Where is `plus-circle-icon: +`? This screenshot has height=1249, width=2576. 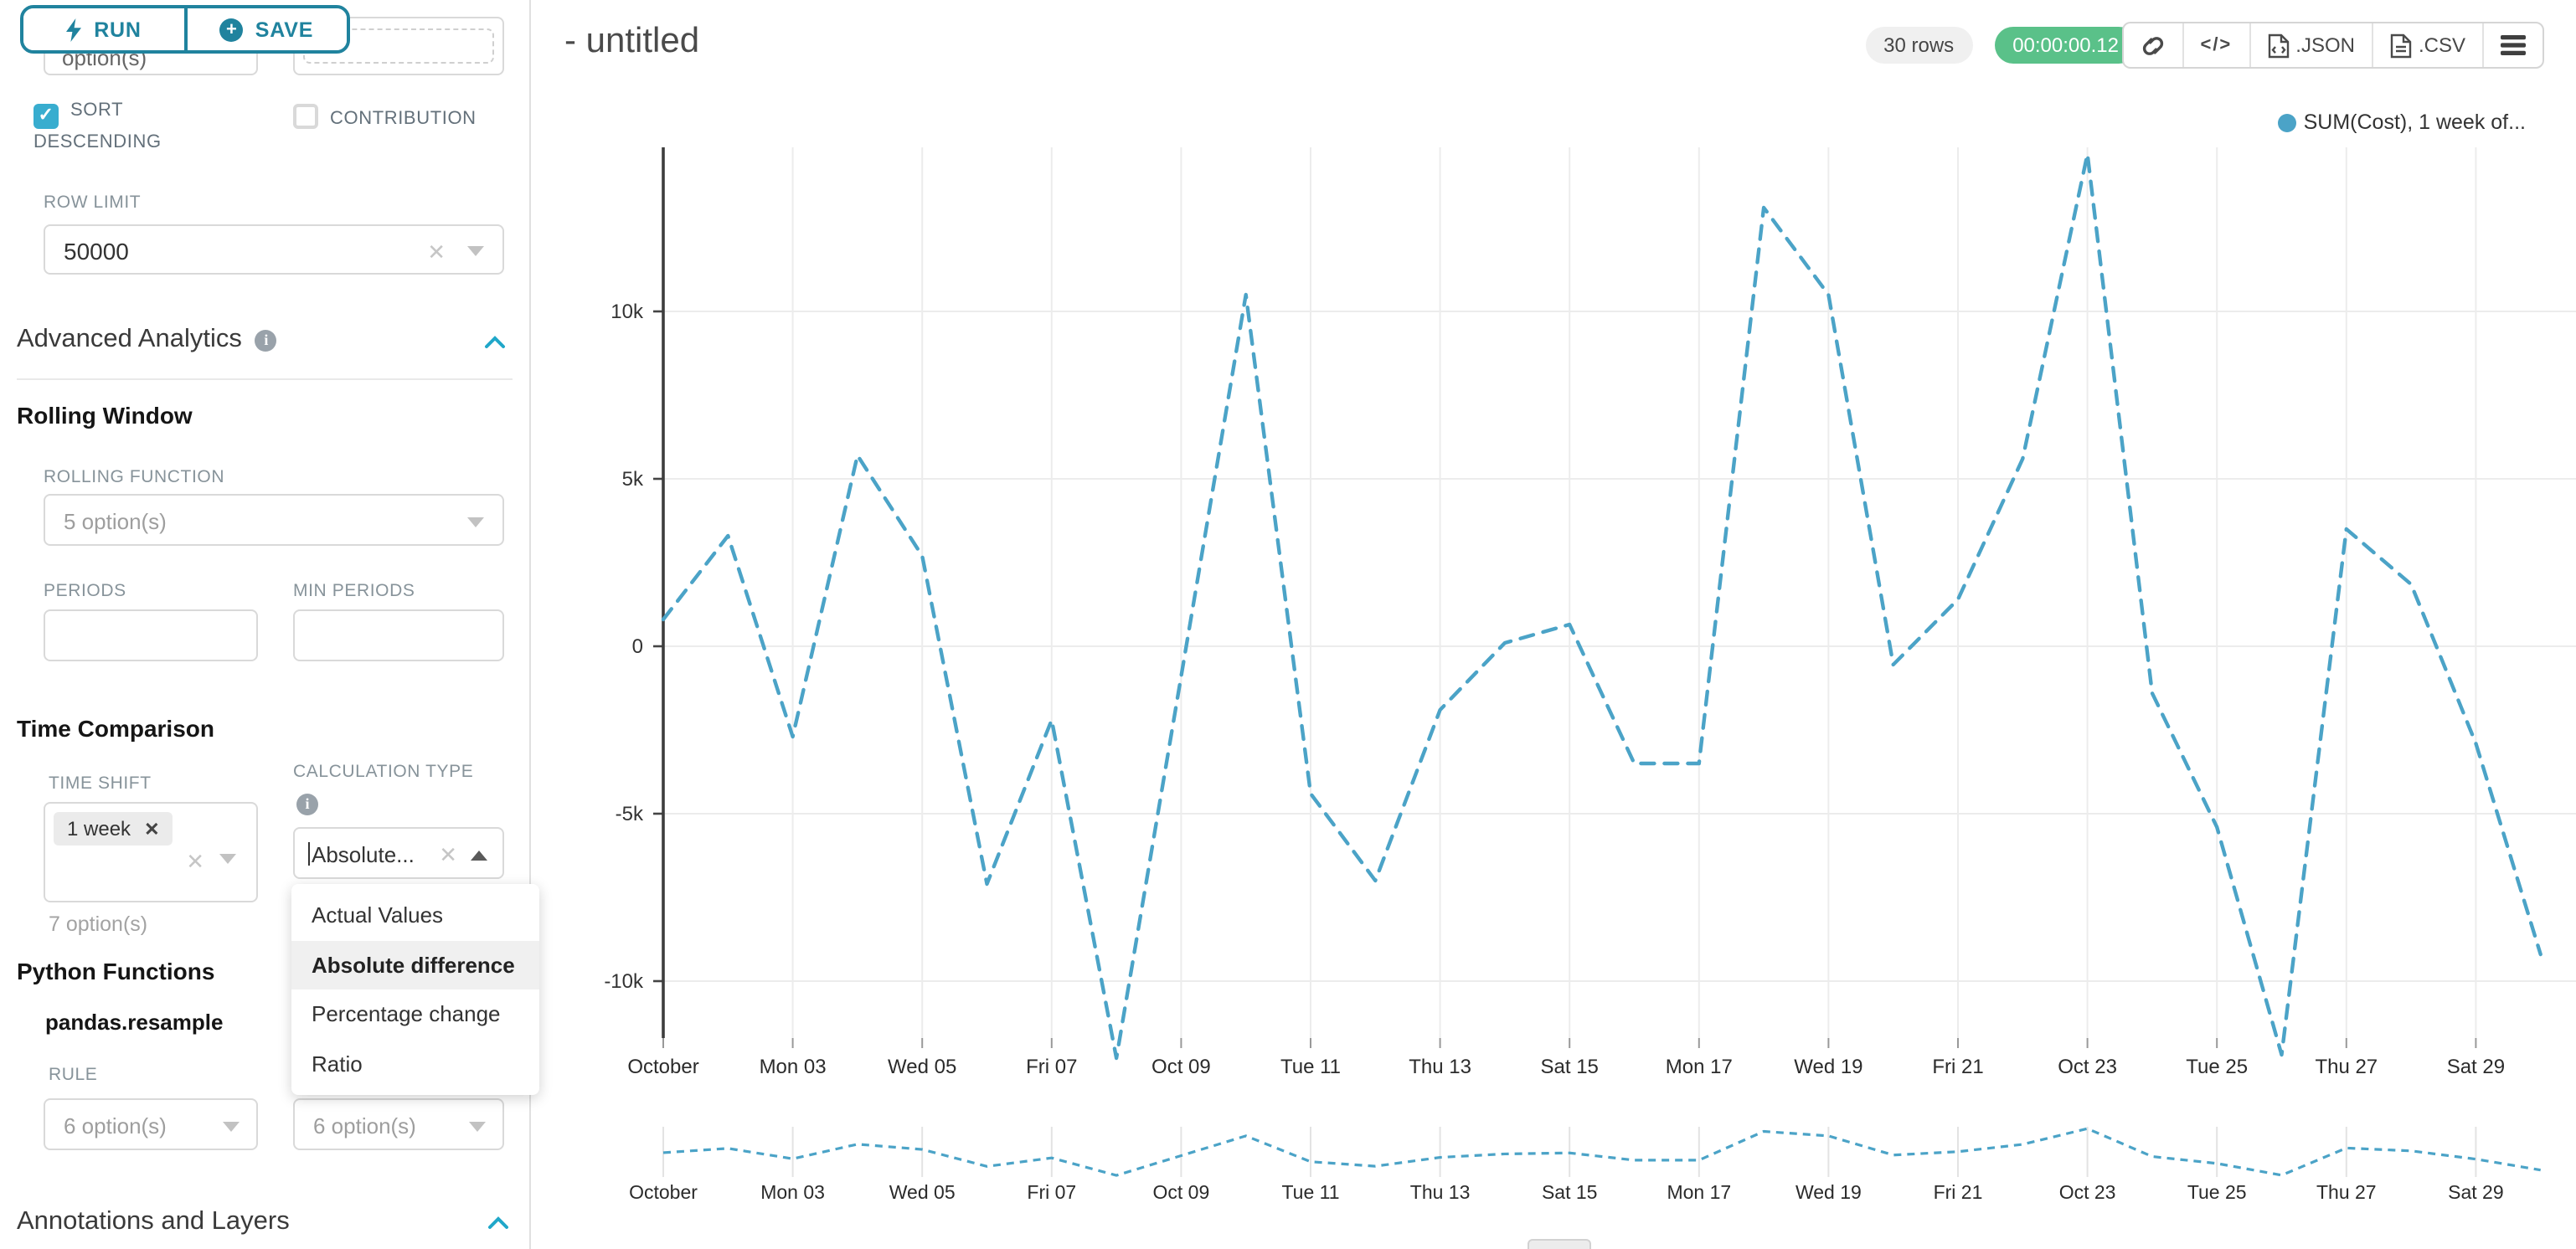
plus-circle-icon: + is located at coordinates (231, 29).